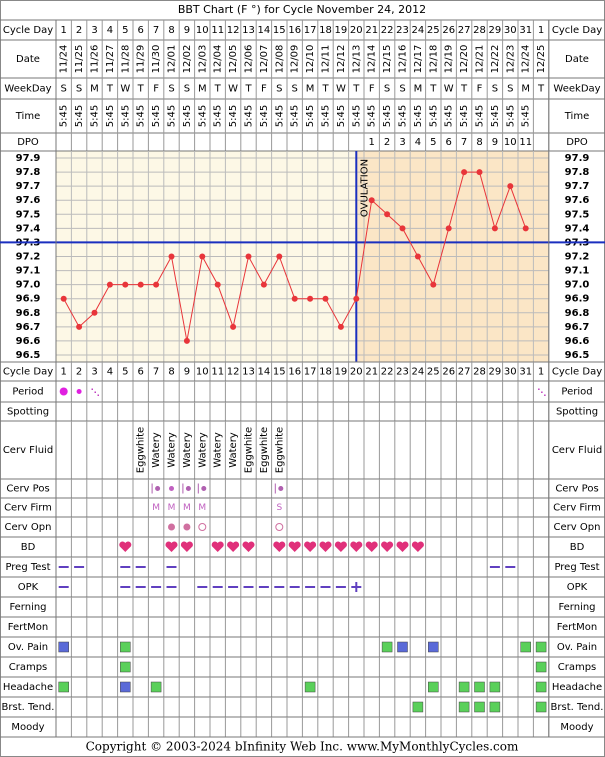 Image resolution: width=605 pixels, height=757 pixels. What do you see at coordinates (577, 450) in the screenshot?
I see `row-label: Cerv Fluid` at bounding box center [577, 450].